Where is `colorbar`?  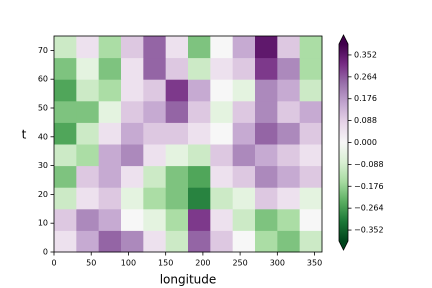 colorbar is located at coordinates (343, 142).